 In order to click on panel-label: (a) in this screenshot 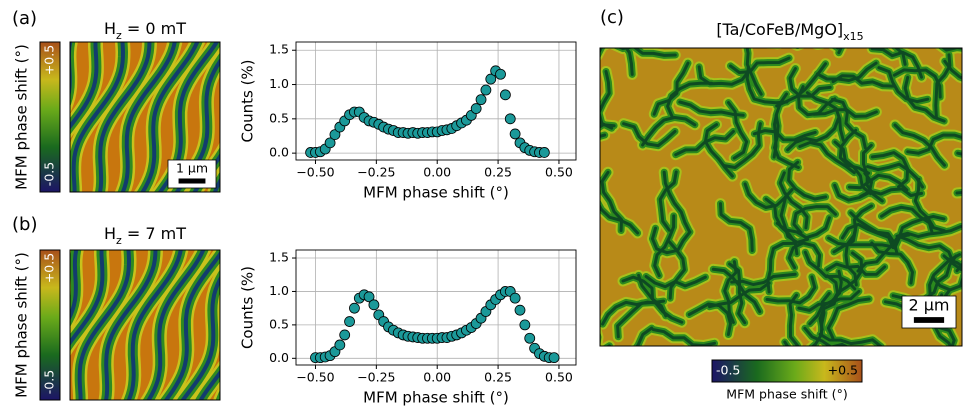, I will do `click(24, 18)`.